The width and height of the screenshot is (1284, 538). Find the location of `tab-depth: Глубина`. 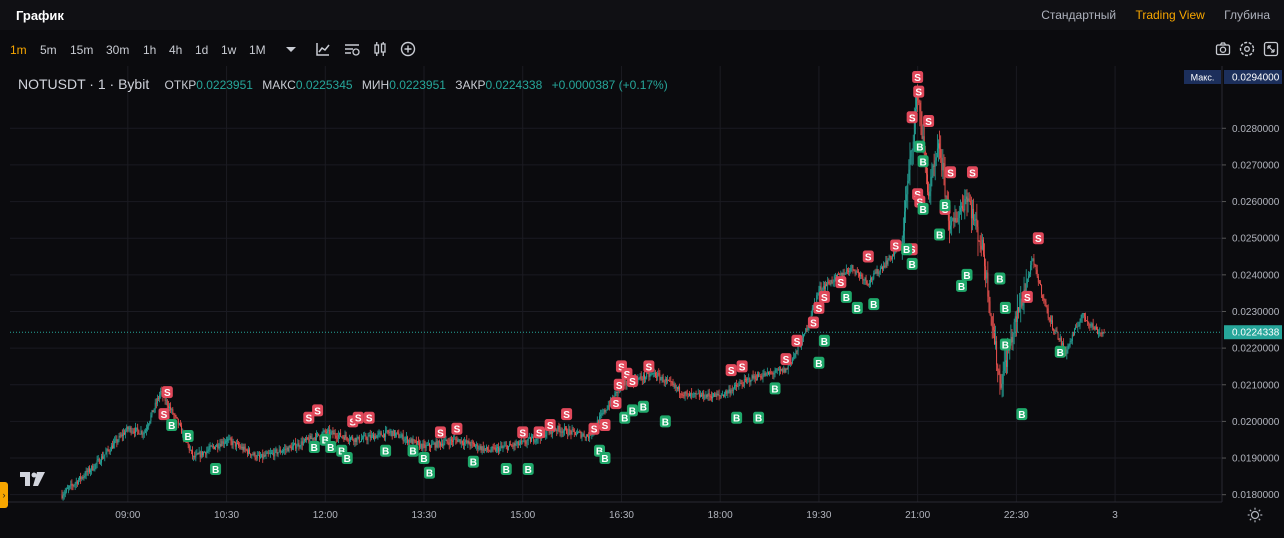

tab-depth: Глубина is located at coordinates (1247, 15).